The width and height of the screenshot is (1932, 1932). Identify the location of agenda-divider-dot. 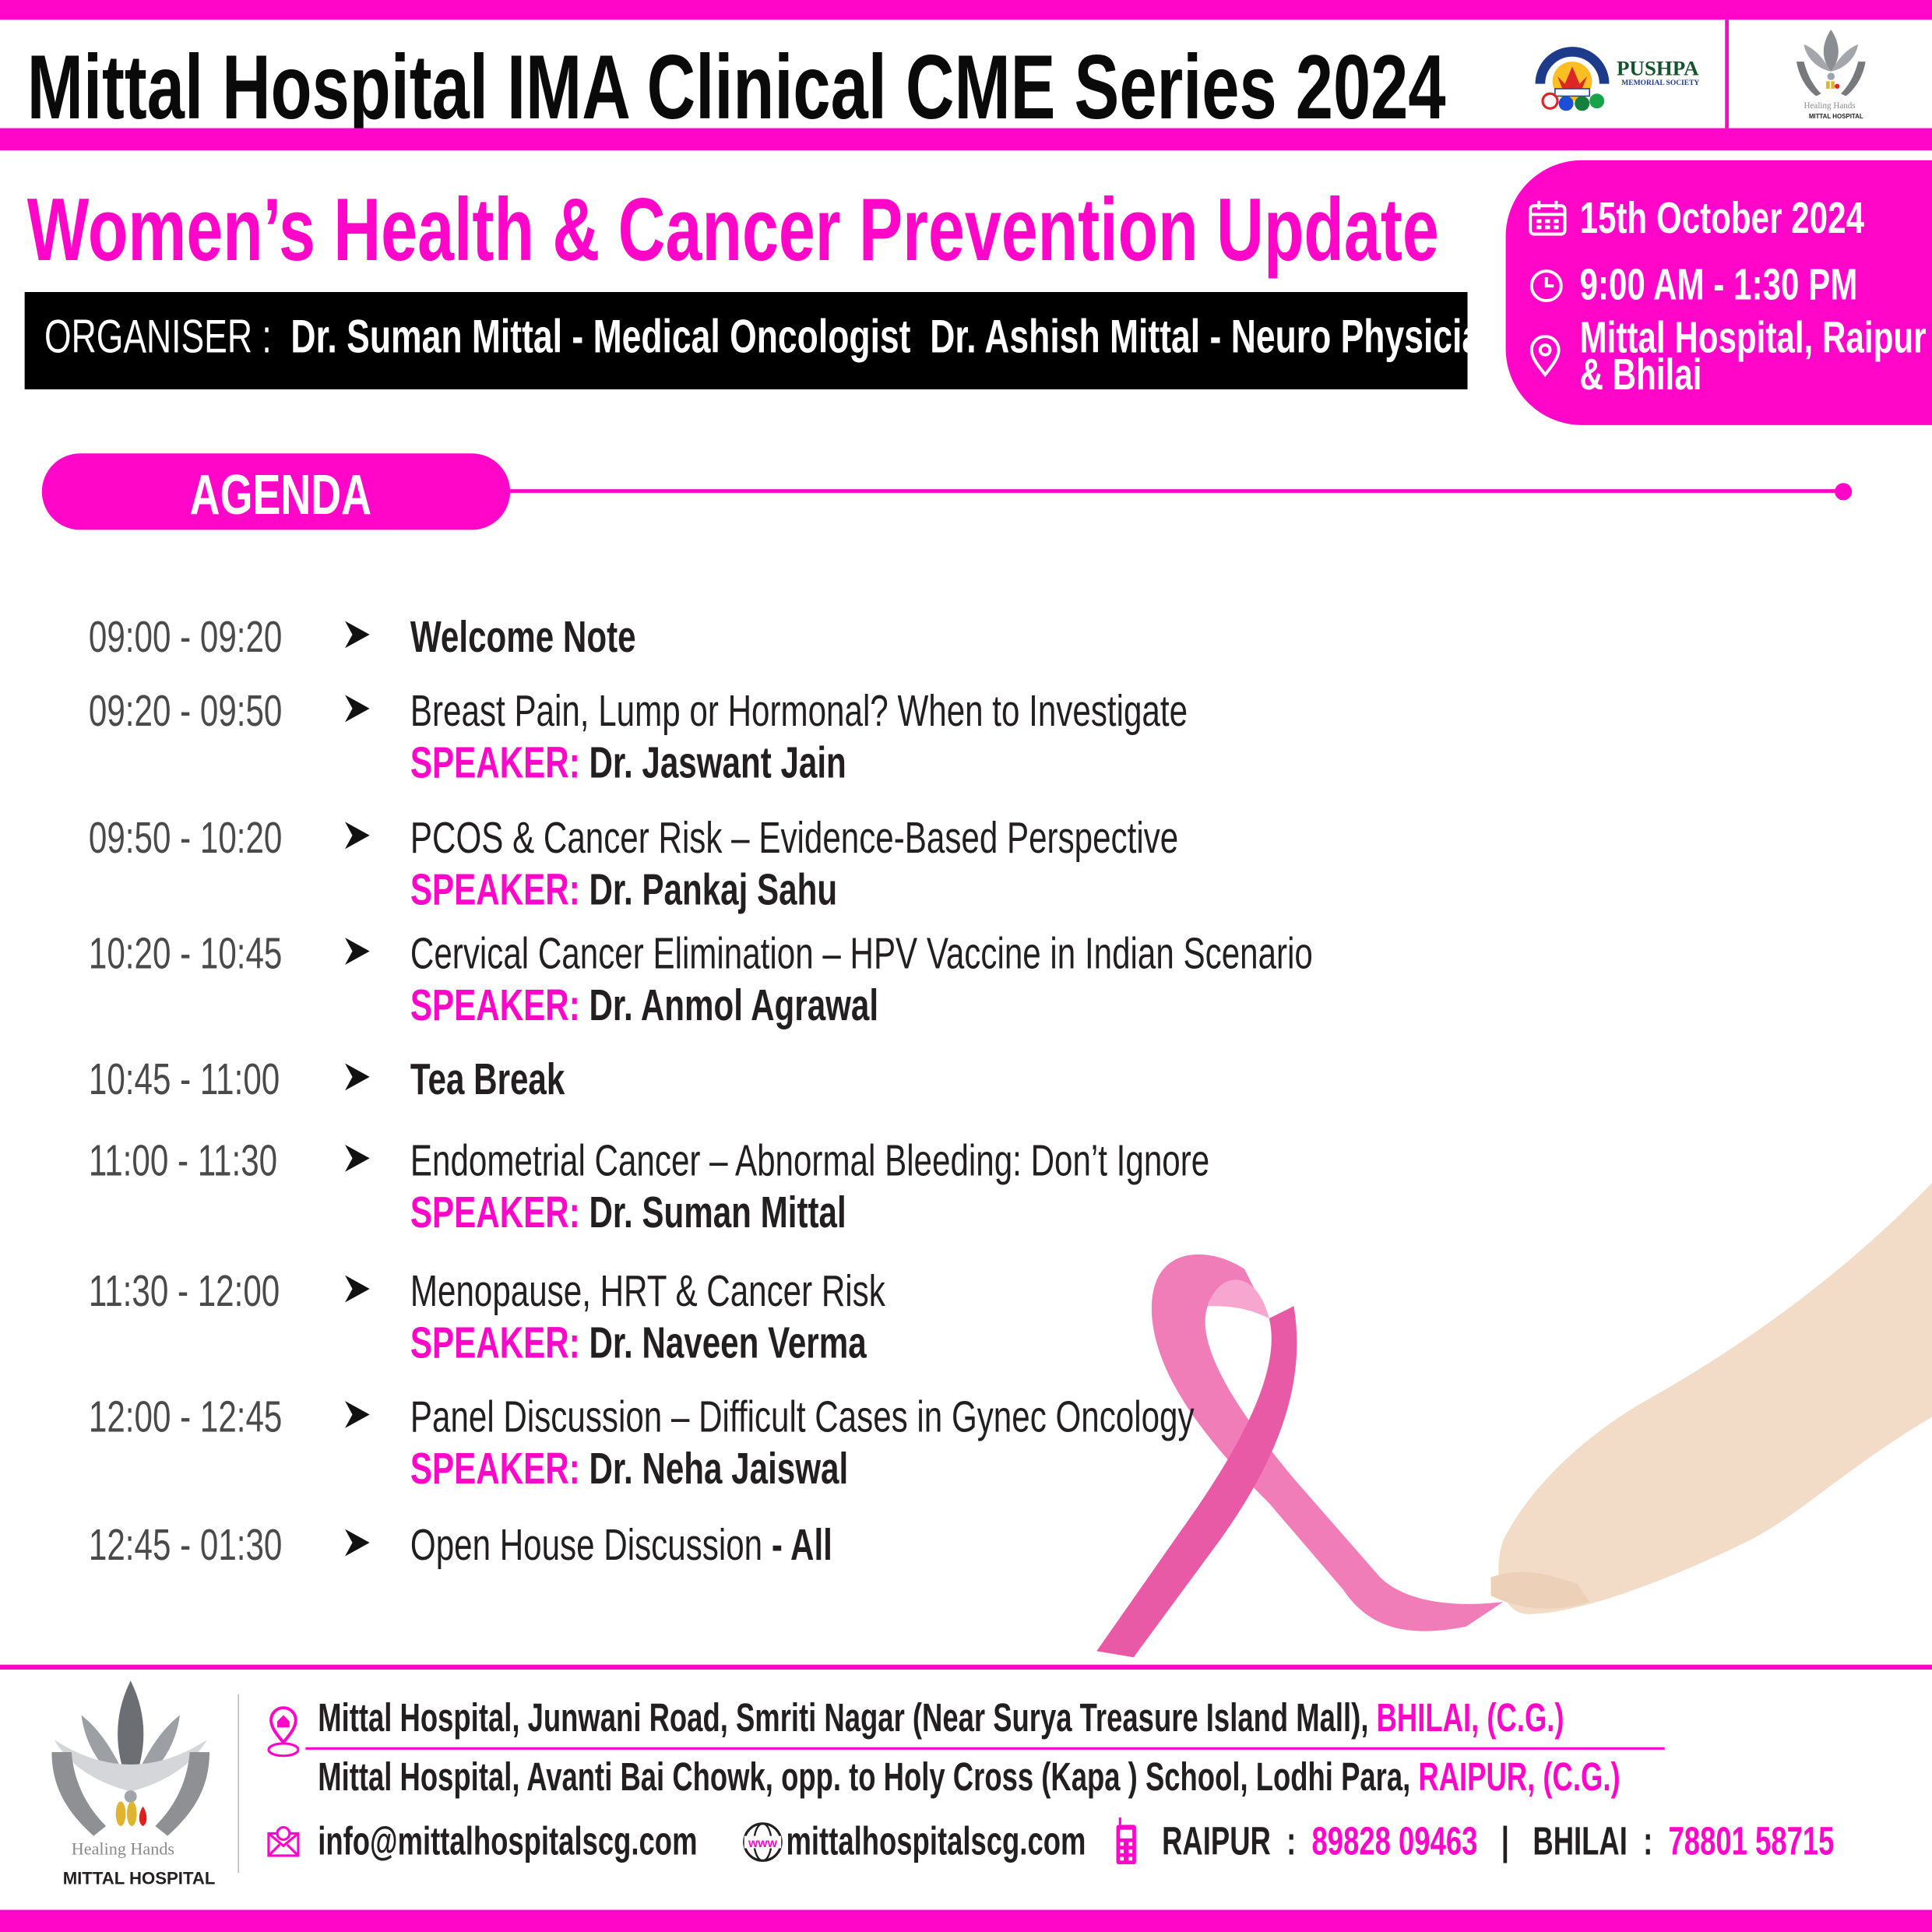
(1844, 492).